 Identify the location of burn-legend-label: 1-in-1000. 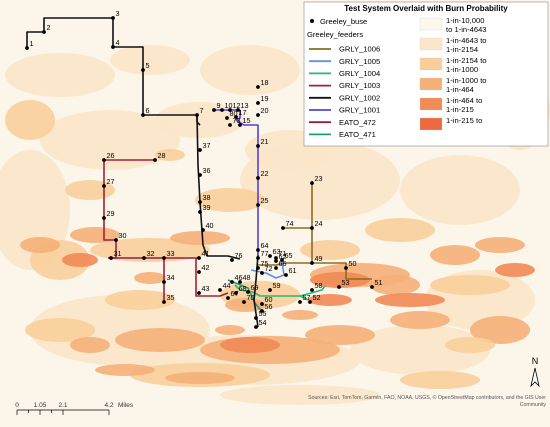
(462, 69).